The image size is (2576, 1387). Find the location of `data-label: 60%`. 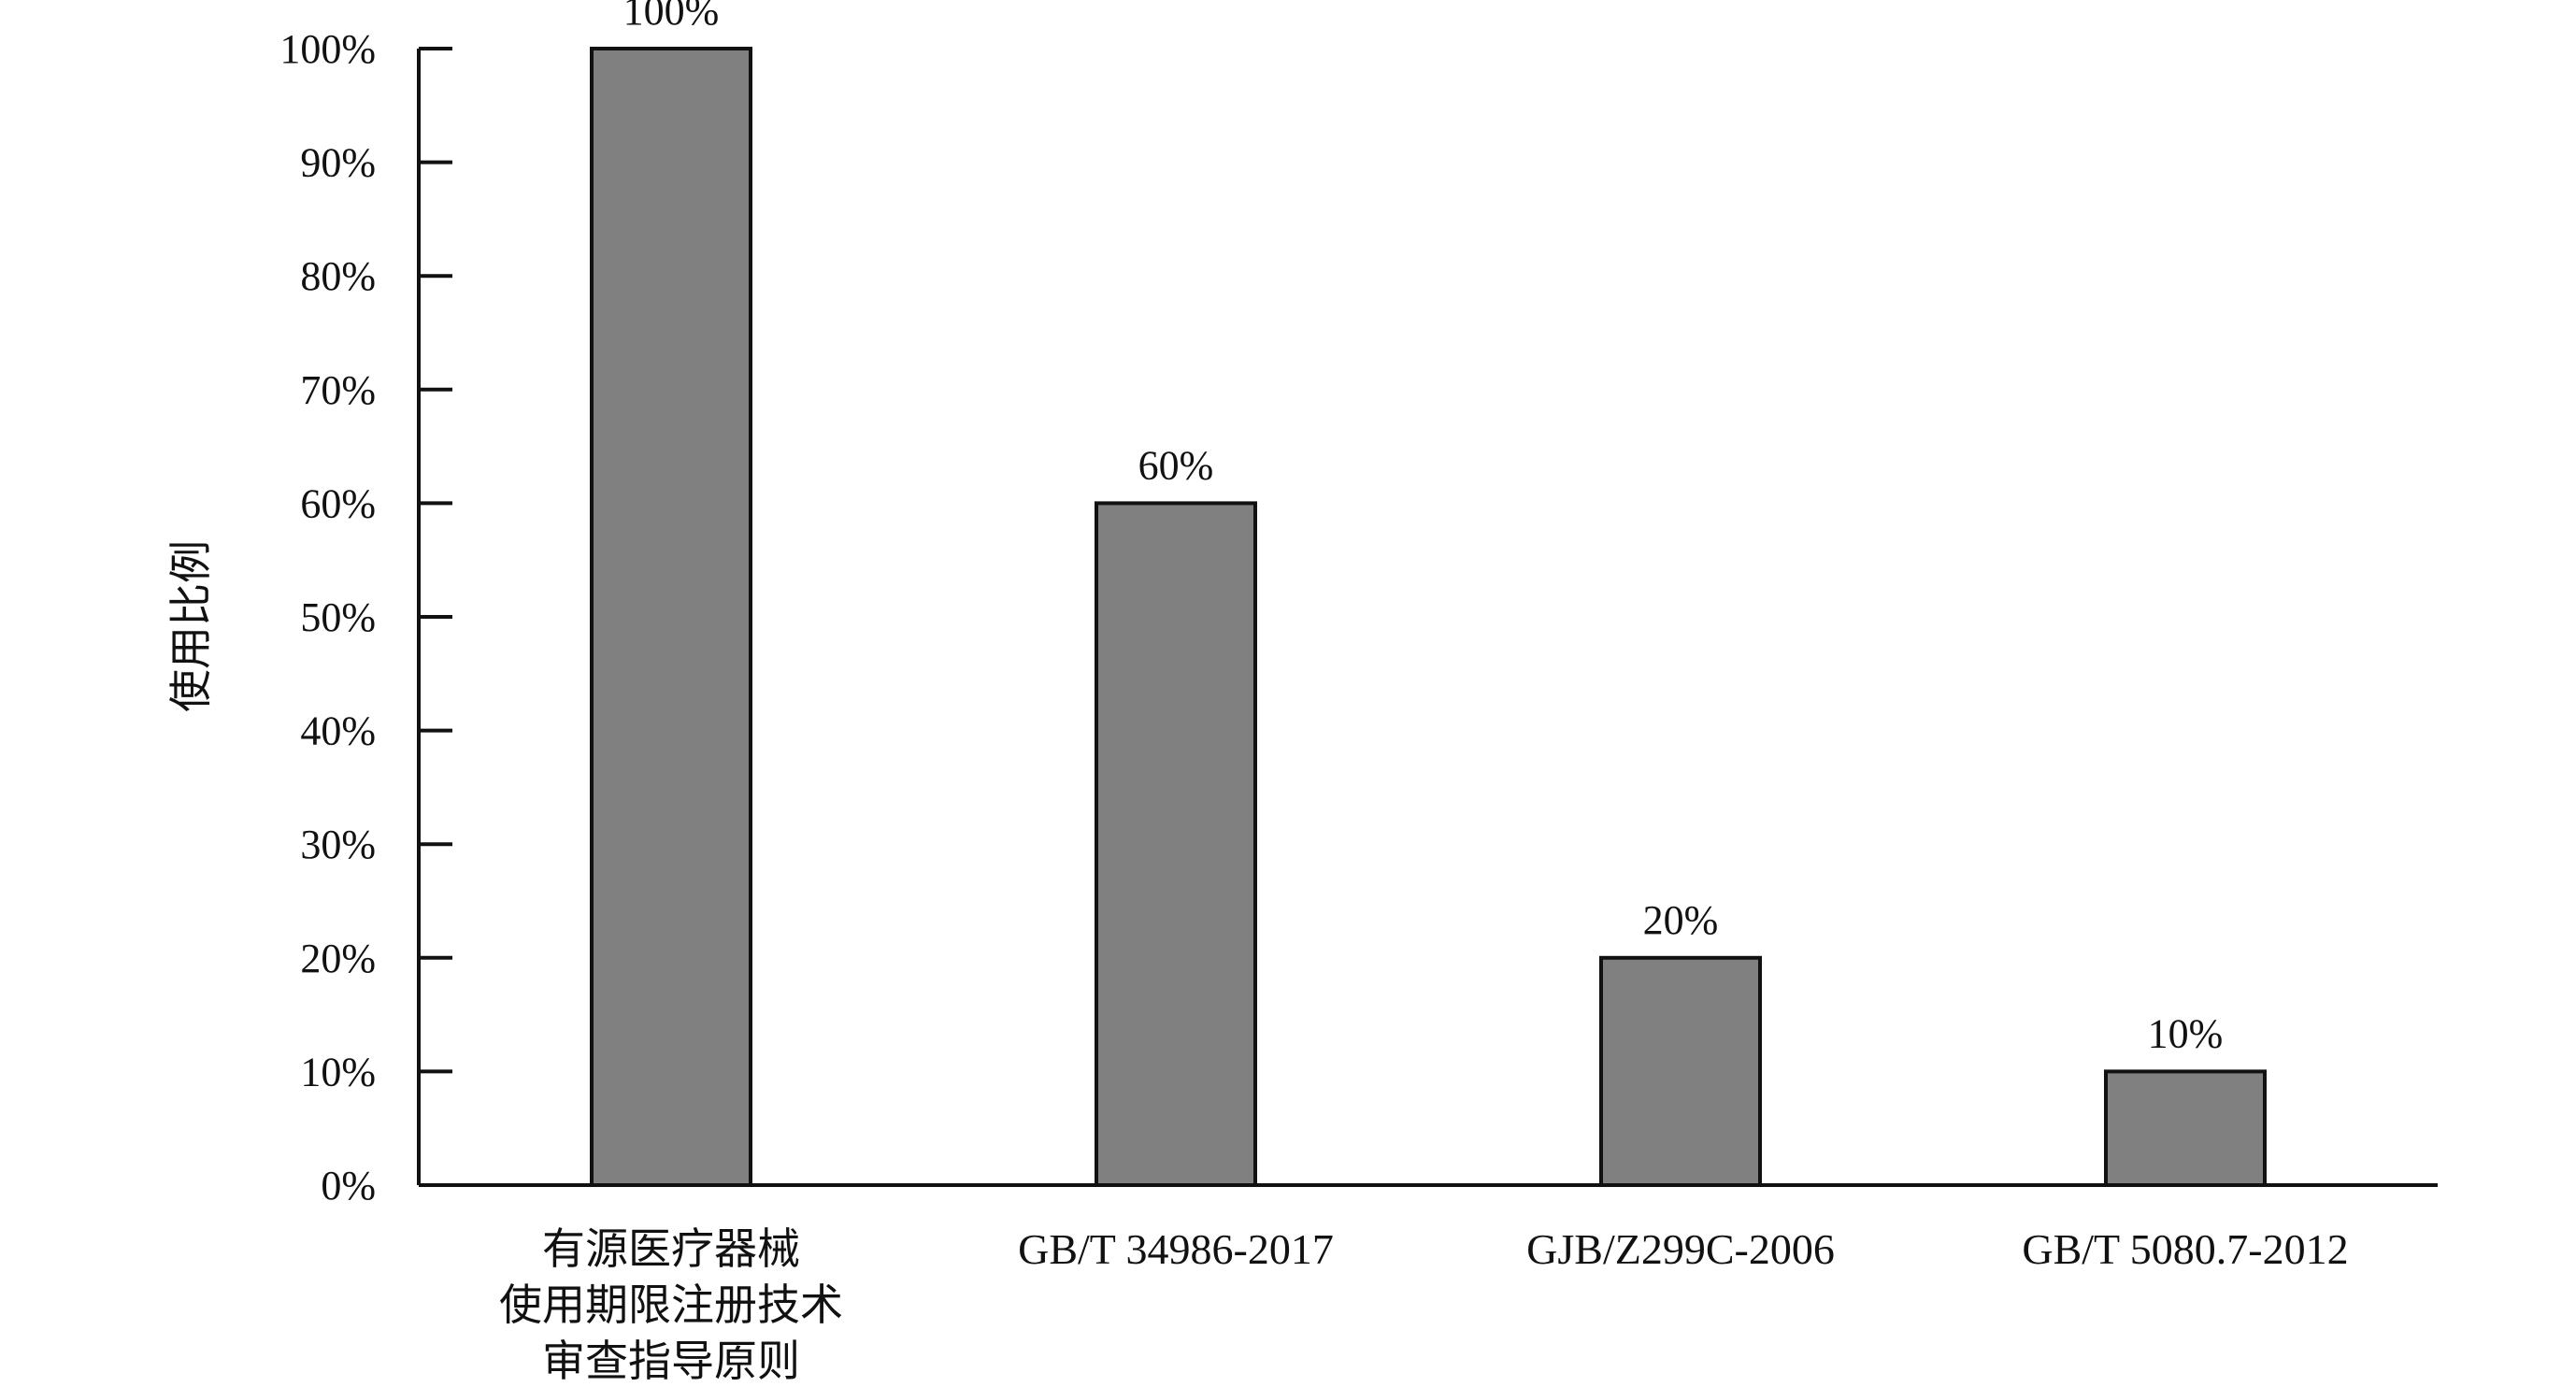

data-label: 60% is located at coordinates (1176, 465).